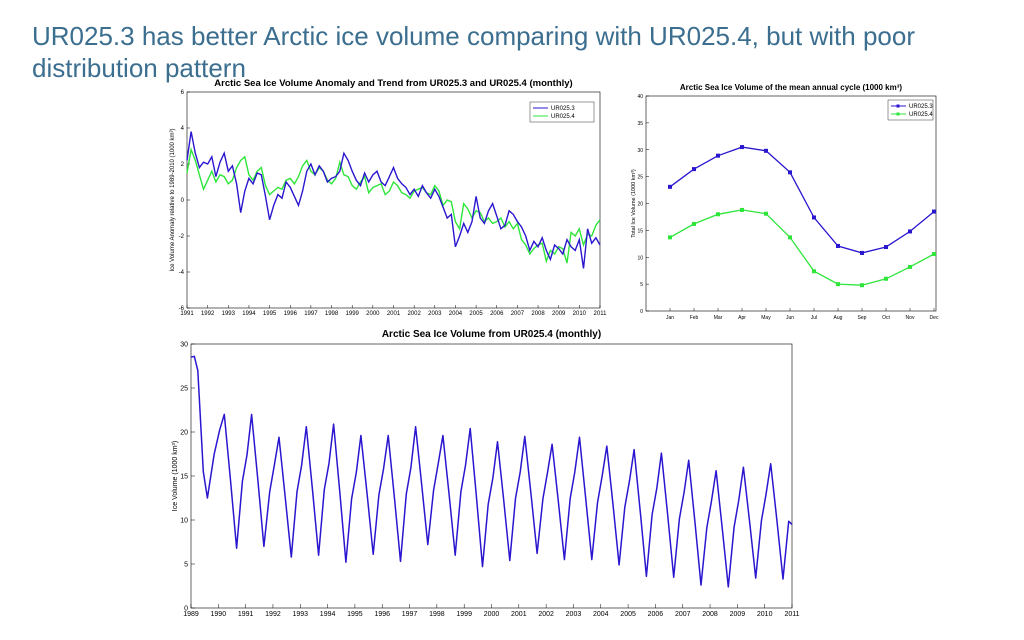  Describe the element at coordinates (497, 314) in the screenshot. I see `anomaly-xtick-label: 2006` at that location.